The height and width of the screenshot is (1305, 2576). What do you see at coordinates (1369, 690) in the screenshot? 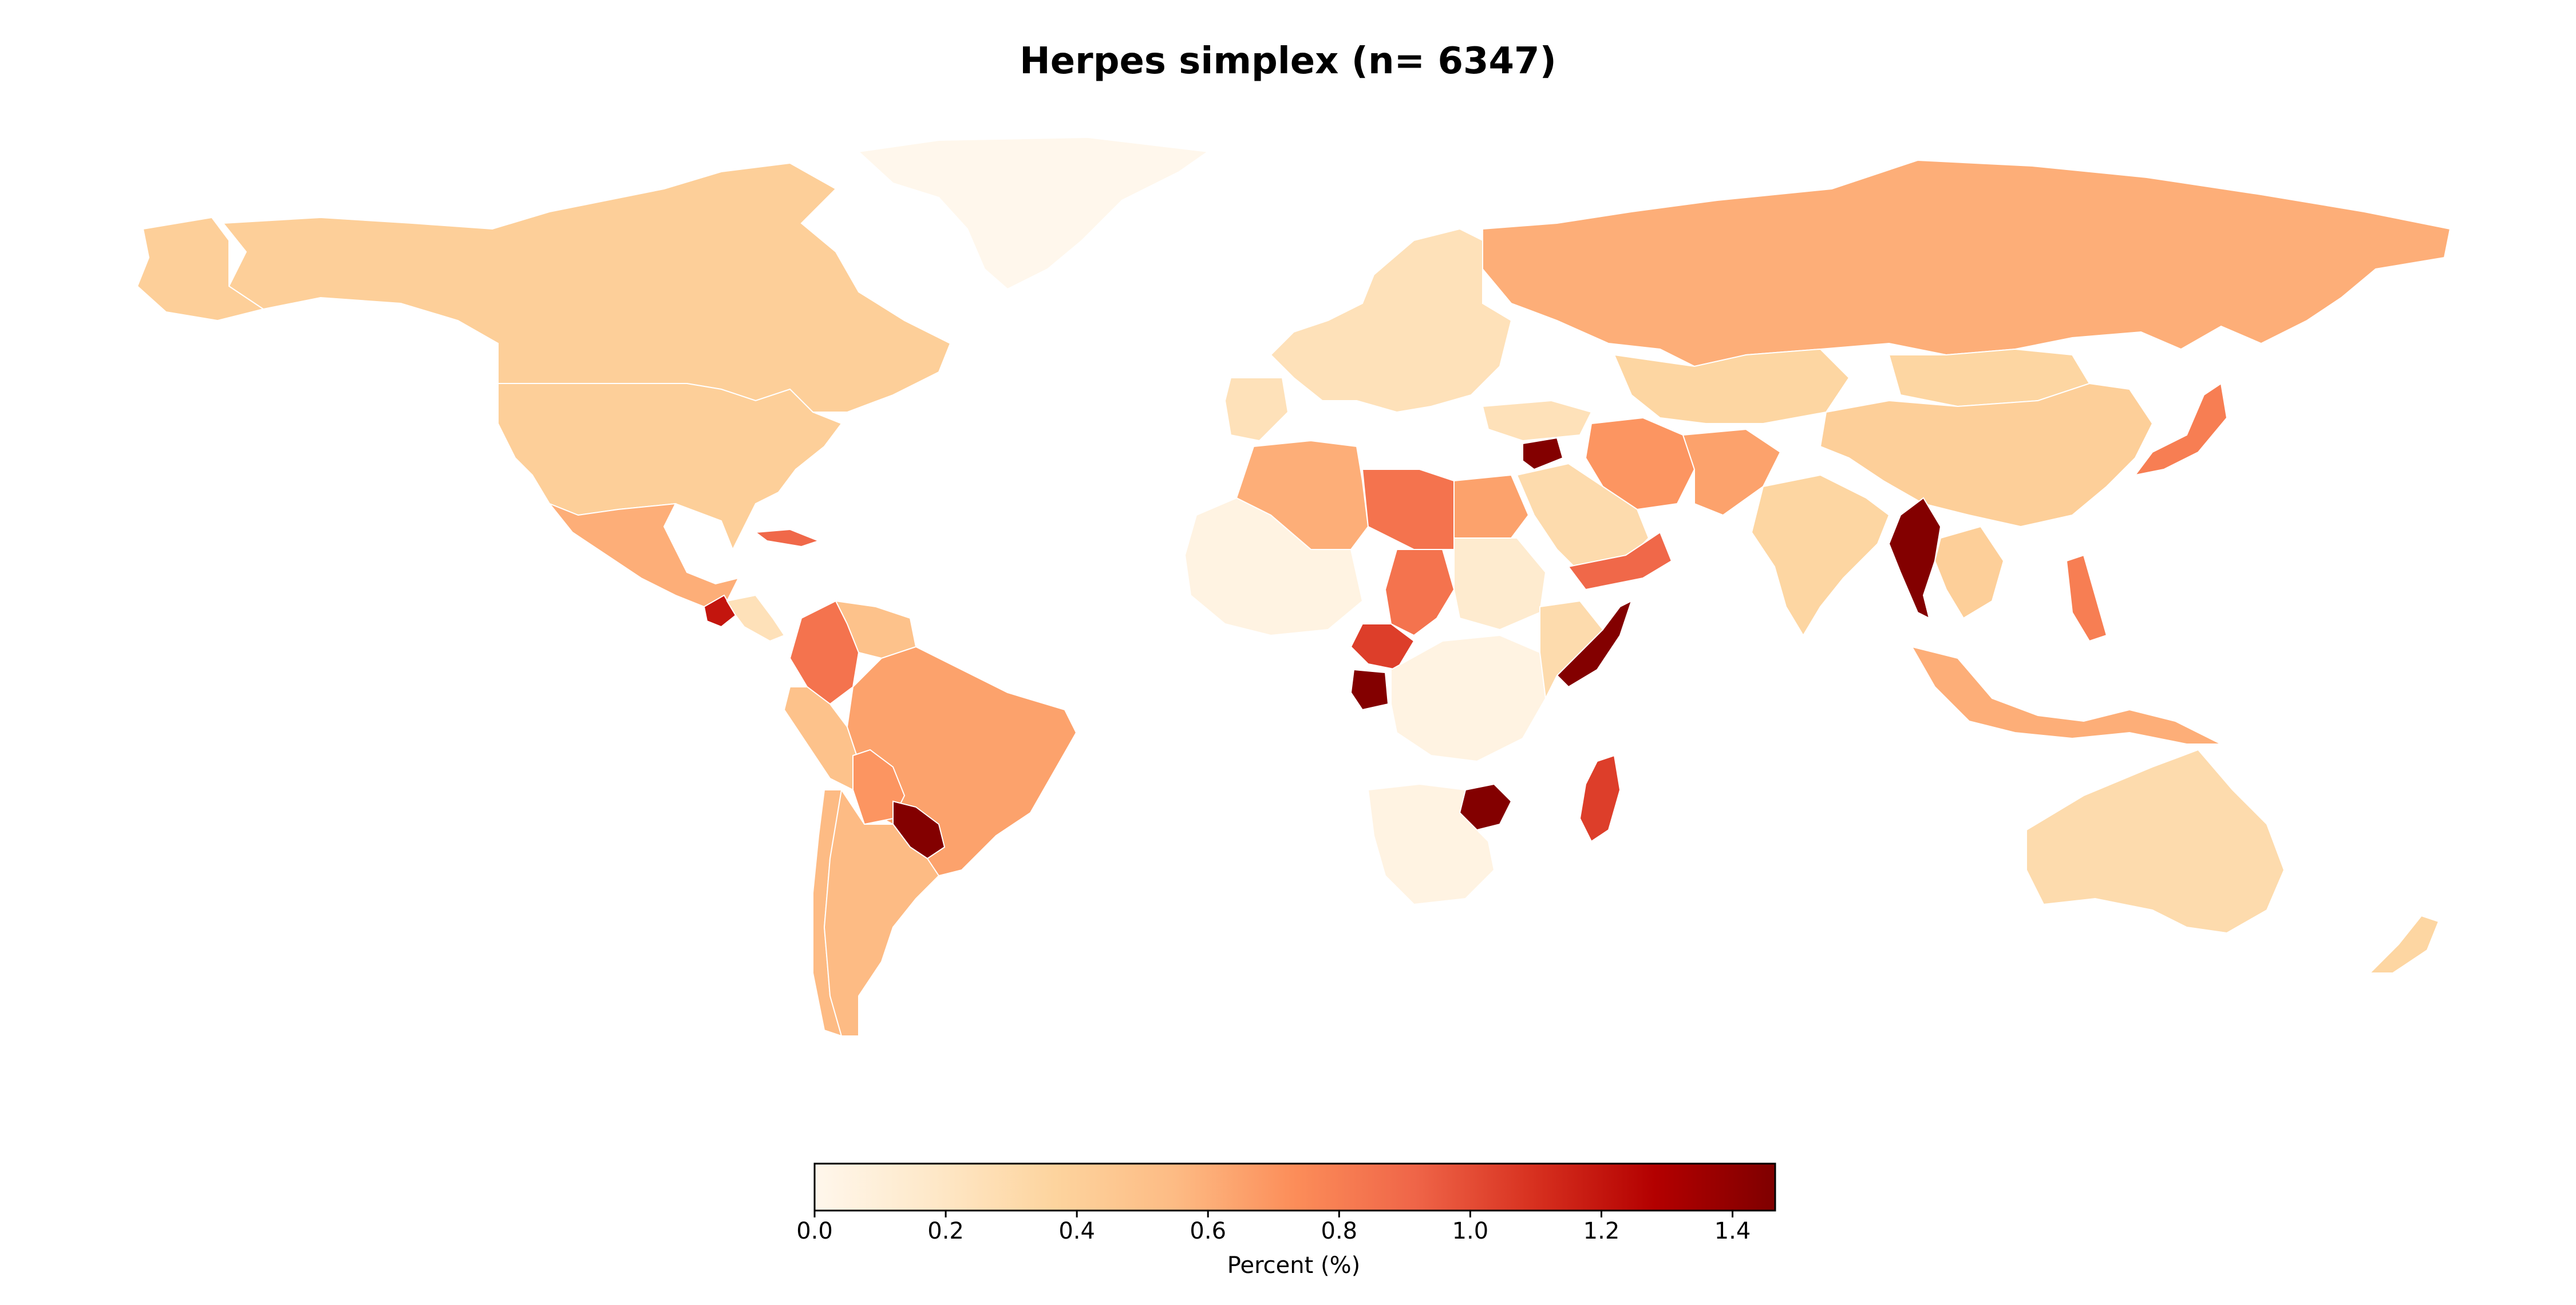
I see `country-gabon` at bounding box center [1369, 690].